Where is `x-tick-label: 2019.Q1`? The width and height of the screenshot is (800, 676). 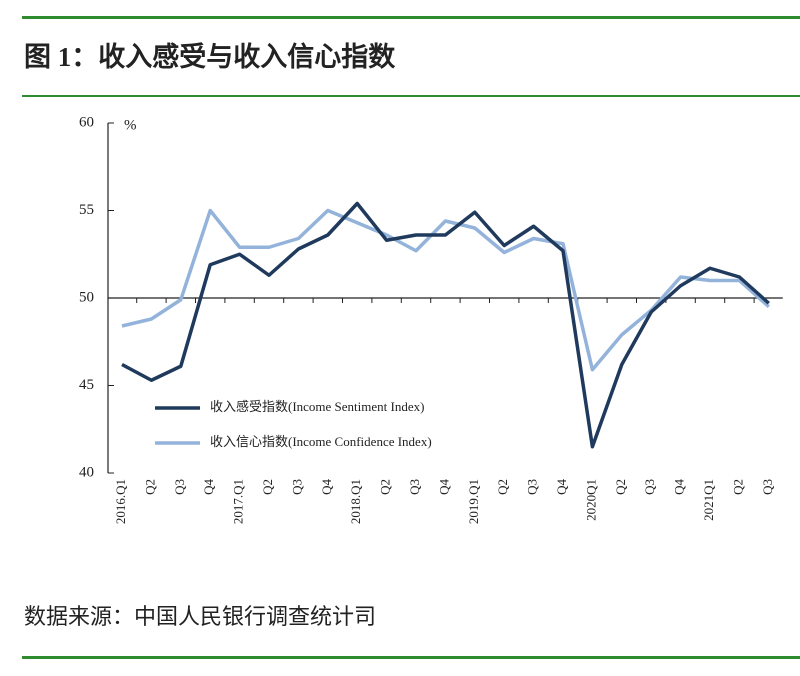 x-tick-label: 2019.Q1 is located at coordinates (473, 501).